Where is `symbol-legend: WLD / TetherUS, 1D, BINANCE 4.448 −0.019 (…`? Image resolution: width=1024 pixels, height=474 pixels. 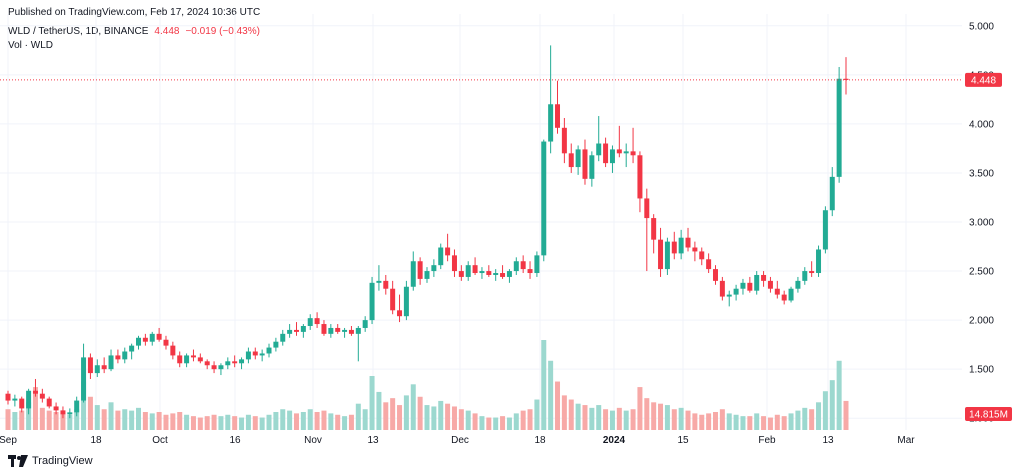 symbol-legend: WLD / TetherUS, 1D, BINANCE 4.448 −0.019 (… is located at coordinates (134, 31).